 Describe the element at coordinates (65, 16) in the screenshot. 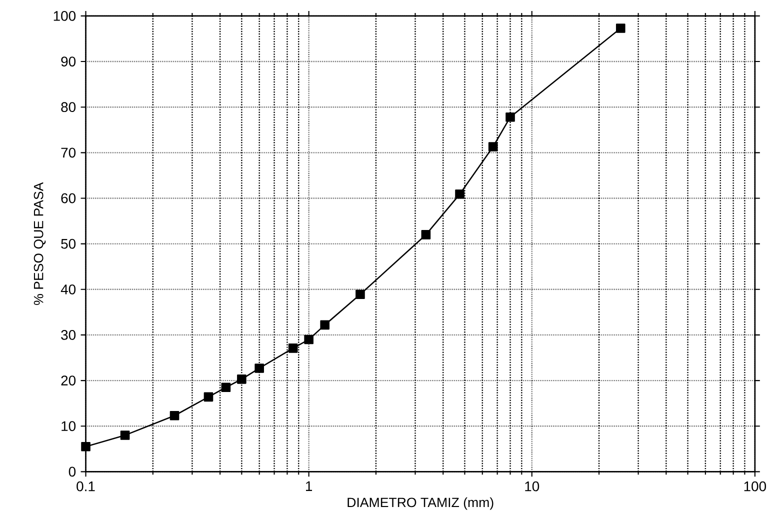

I see `y-tick-label: 100` at that location.